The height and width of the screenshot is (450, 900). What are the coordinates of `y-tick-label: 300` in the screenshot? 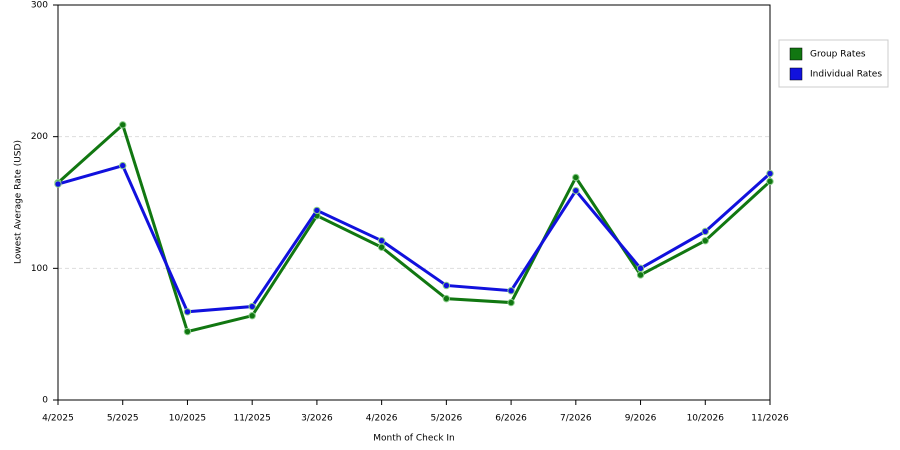 It's located at (39, 6).